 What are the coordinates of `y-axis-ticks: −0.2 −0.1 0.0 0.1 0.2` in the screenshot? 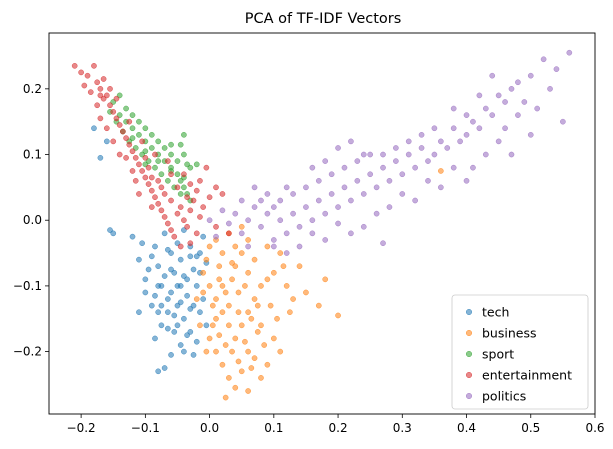 It's located at (31, 220).